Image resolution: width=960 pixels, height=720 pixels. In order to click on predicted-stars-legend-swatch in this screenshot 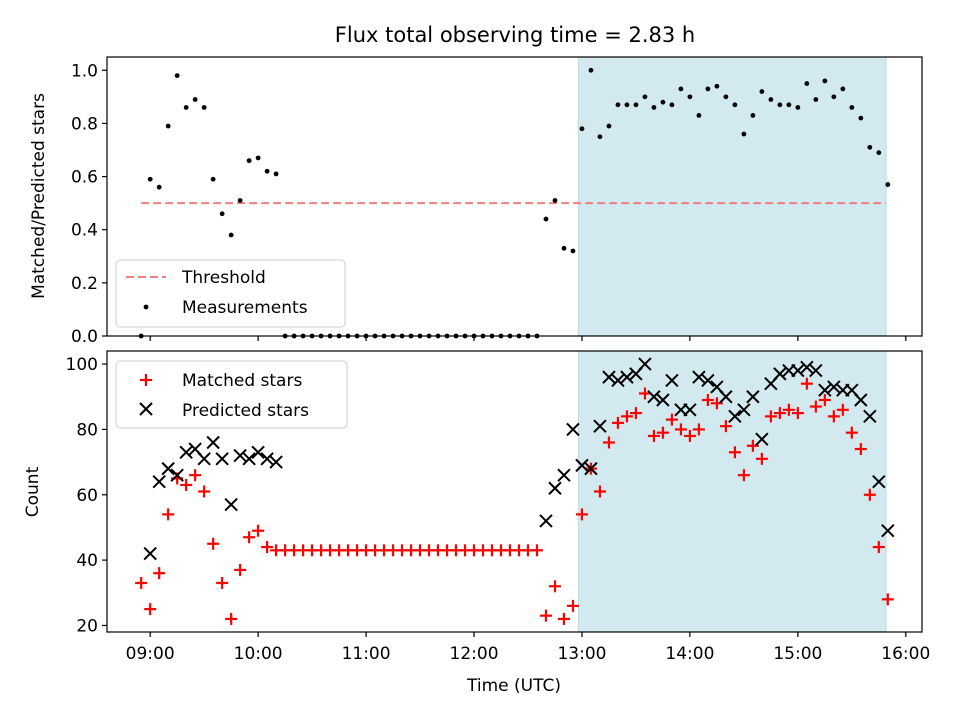, I will do `click(146, 409)`.